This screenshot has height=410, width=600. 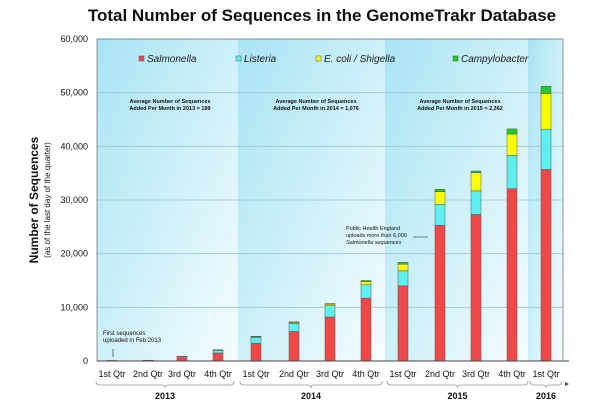 I want to click on annotation-first-sequences: First sequences, so click(x=124, y=334).